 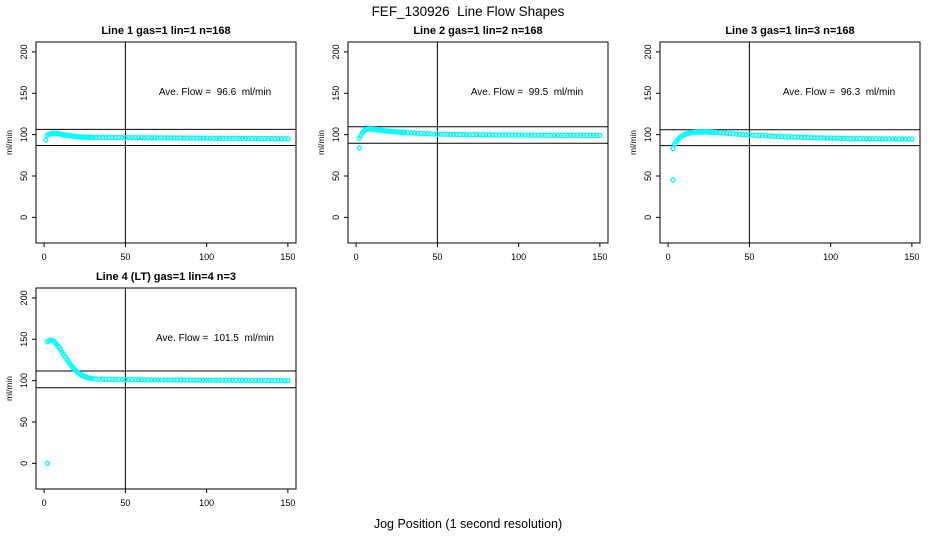 I want to click on y-tick-label: 150, so click(x=24, y=93).